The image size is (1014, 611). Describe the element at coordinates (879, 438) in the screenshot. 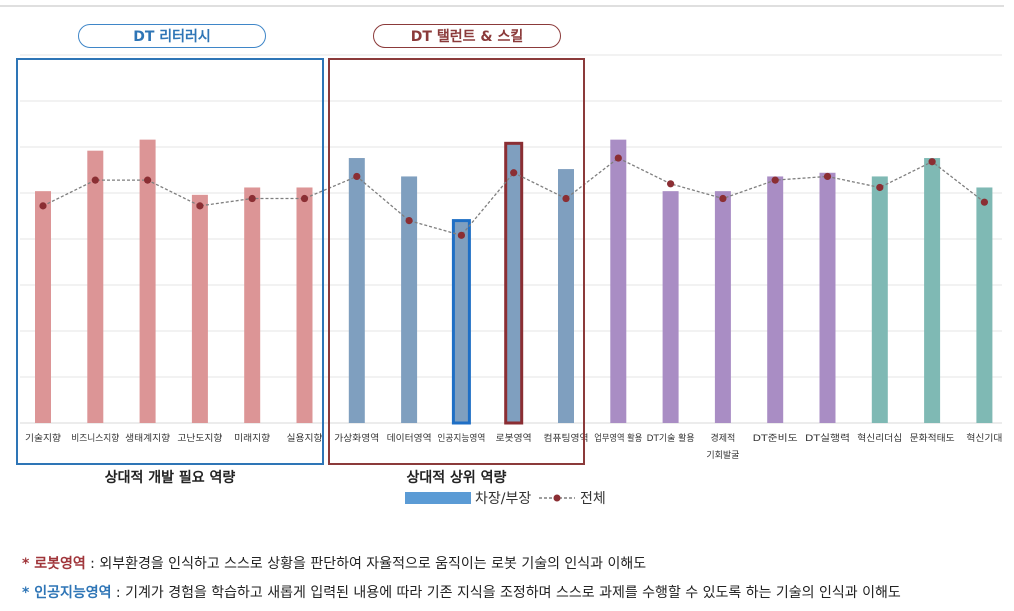

I see `x-tick-label: 혁신리더십` at that location.